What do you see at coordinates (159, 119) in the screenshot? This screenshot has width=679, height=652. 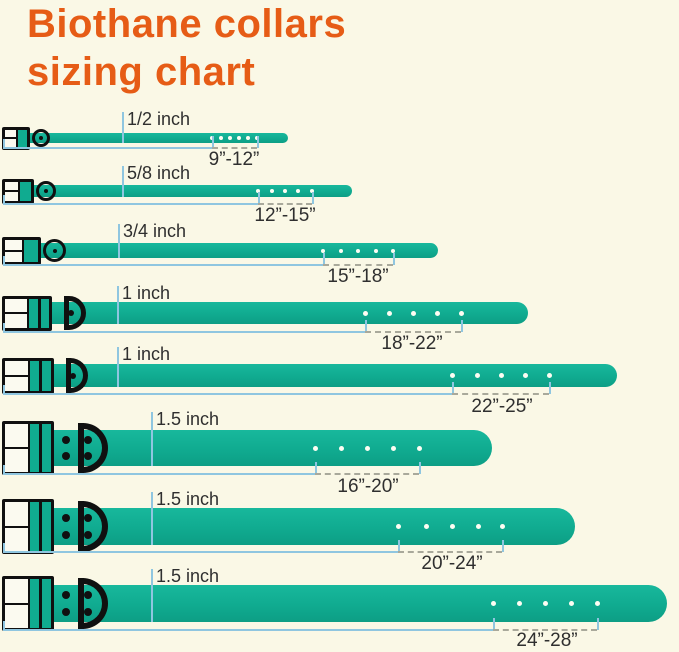 I see `width-label: 1/2 inch` at bounding box center [159, 119].